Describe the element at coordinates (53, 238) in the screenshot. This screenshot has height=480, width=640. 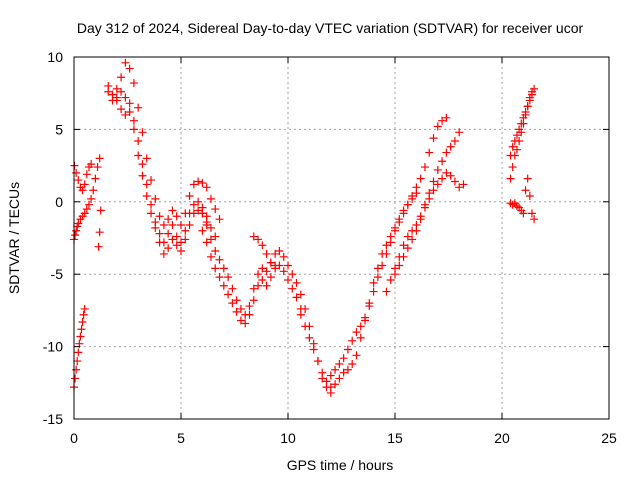
I see `y-tick-labels: -15 -10 -5 0 5 10` at that location.